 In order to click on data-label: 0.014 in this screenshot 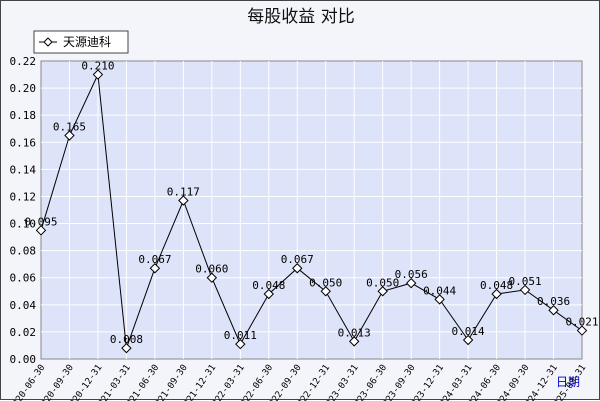, I will do `click(468, 331)`.